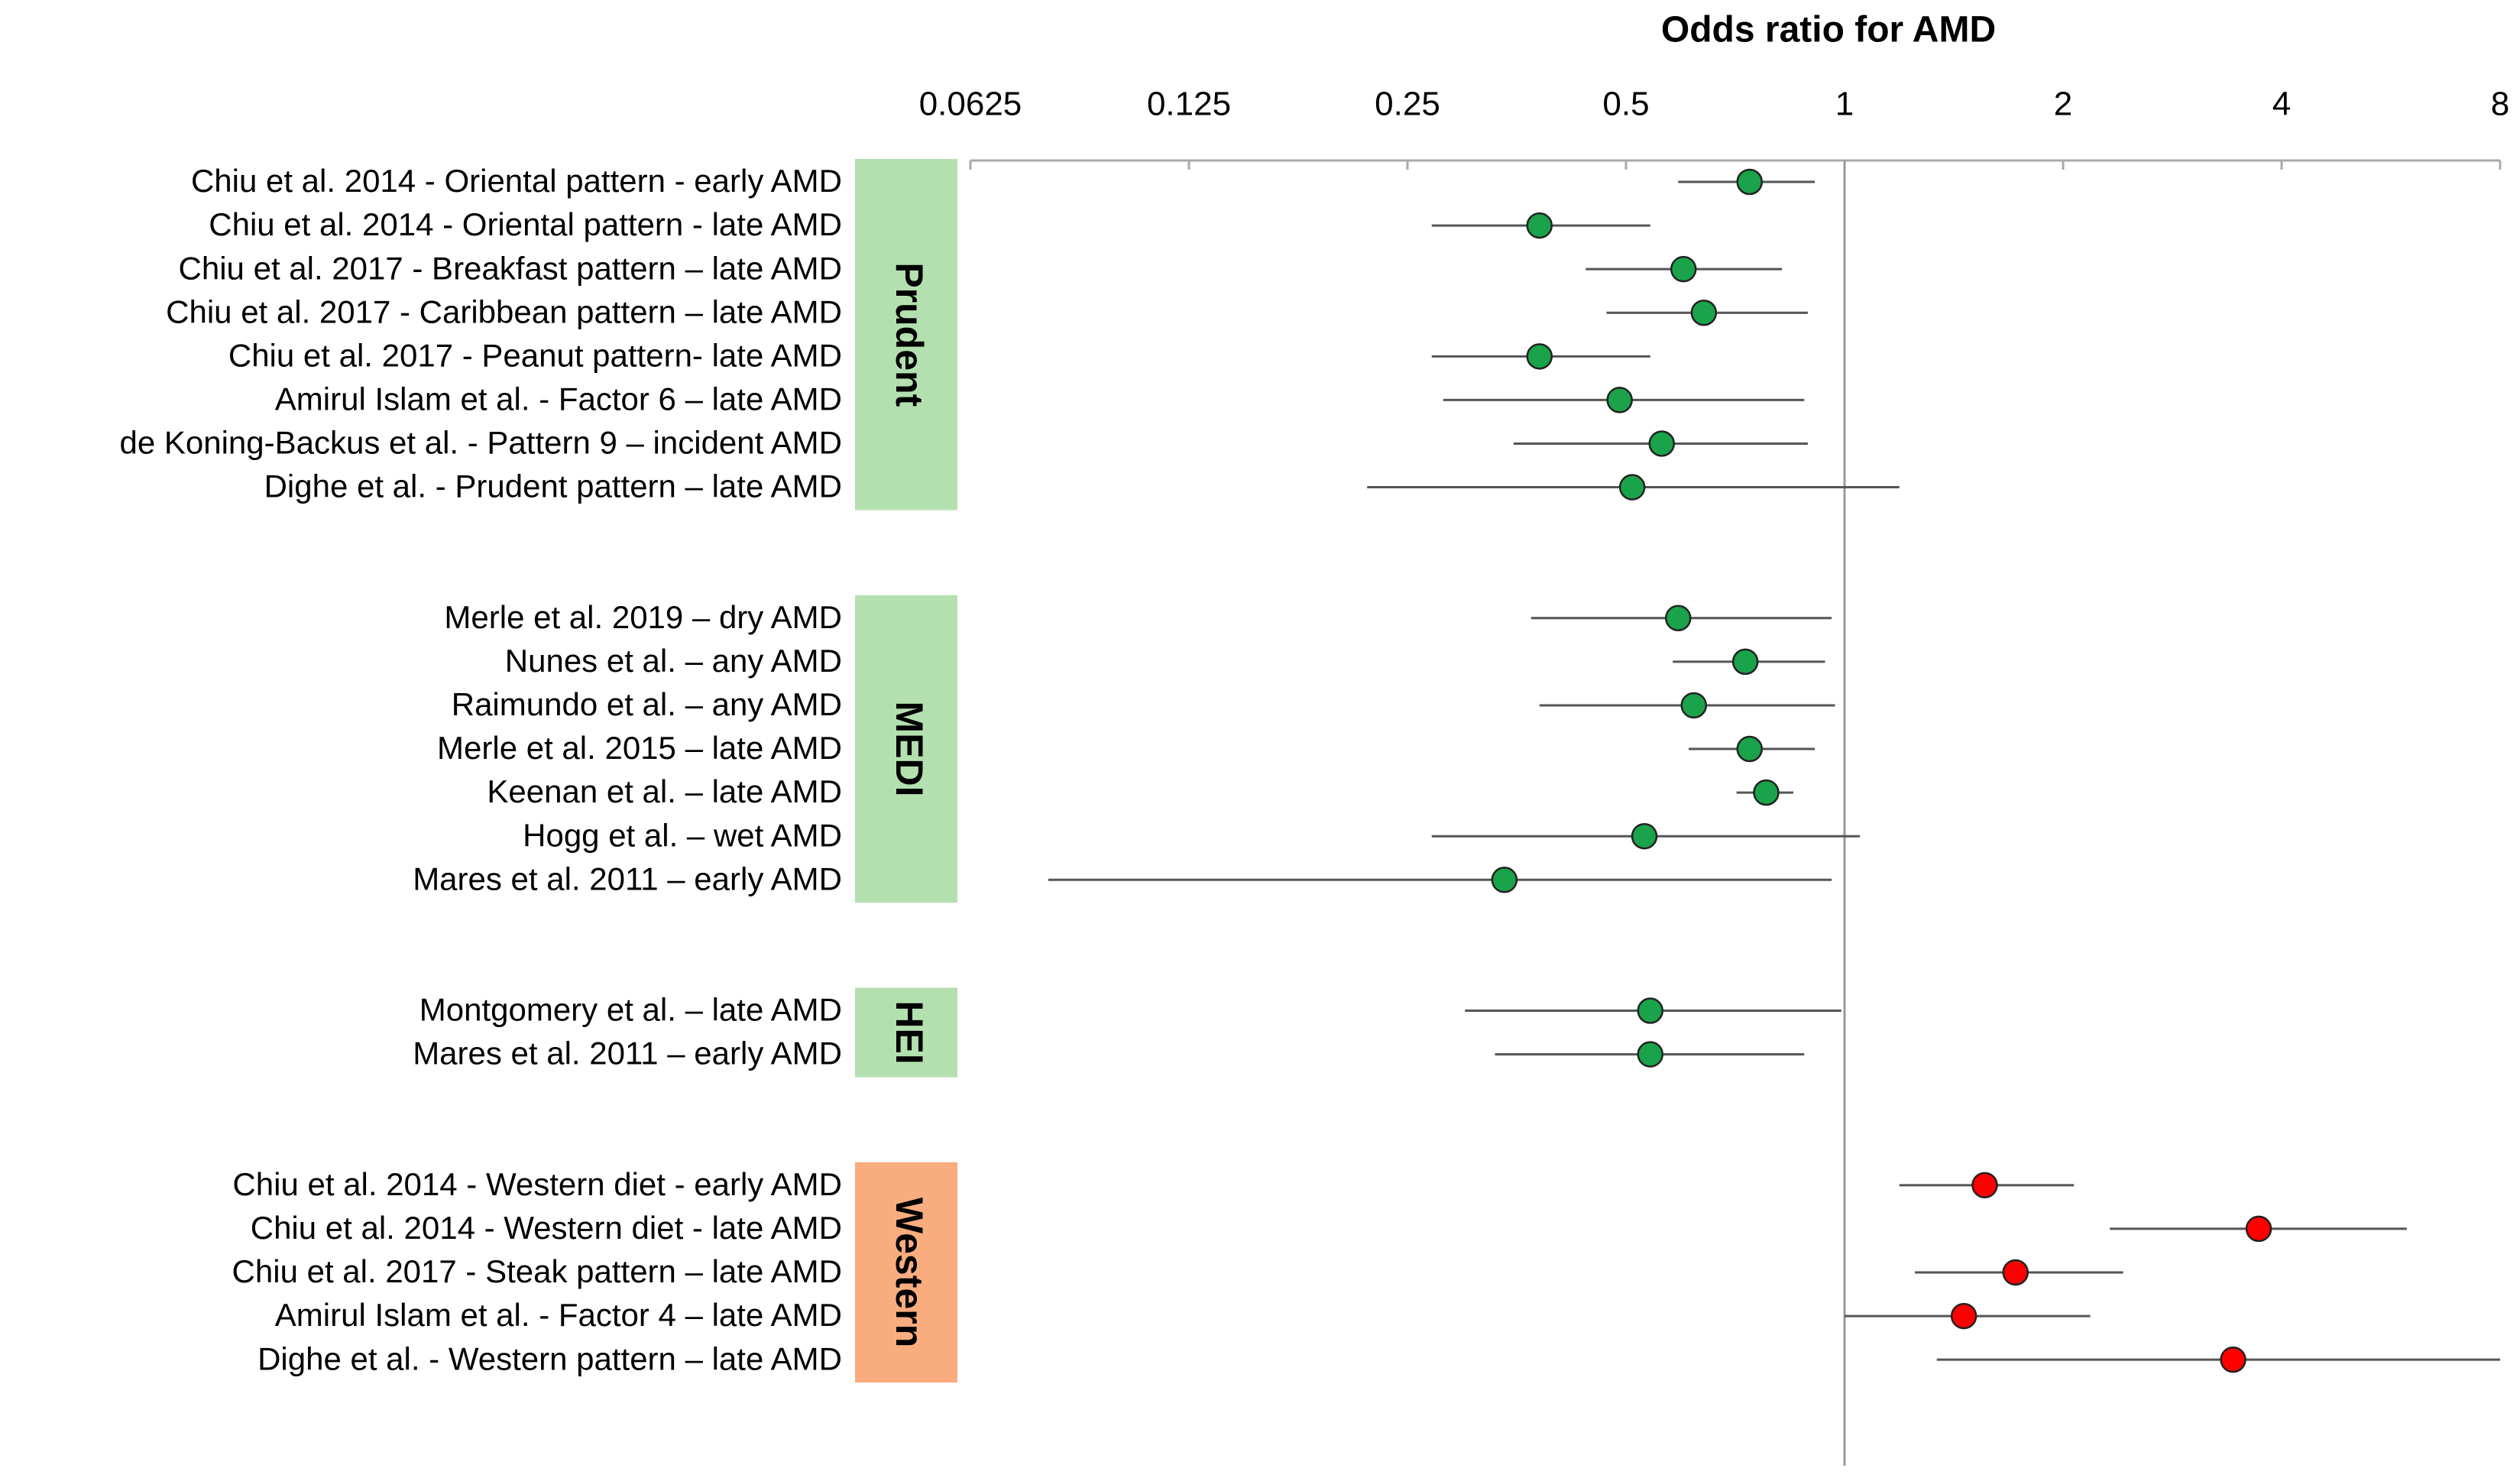 This screenshot has width=2520, height=1478. Describe the element at coordinates (909, 1032) in the screenshot. I see `group-label: HEI` at that location.